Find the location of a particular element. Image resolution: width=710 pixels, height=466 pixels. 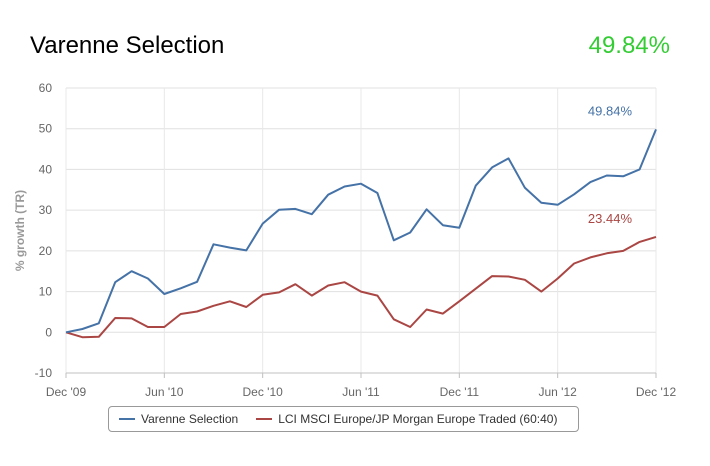

legend-swatch-benchmark is located at coordinates (264, 419).